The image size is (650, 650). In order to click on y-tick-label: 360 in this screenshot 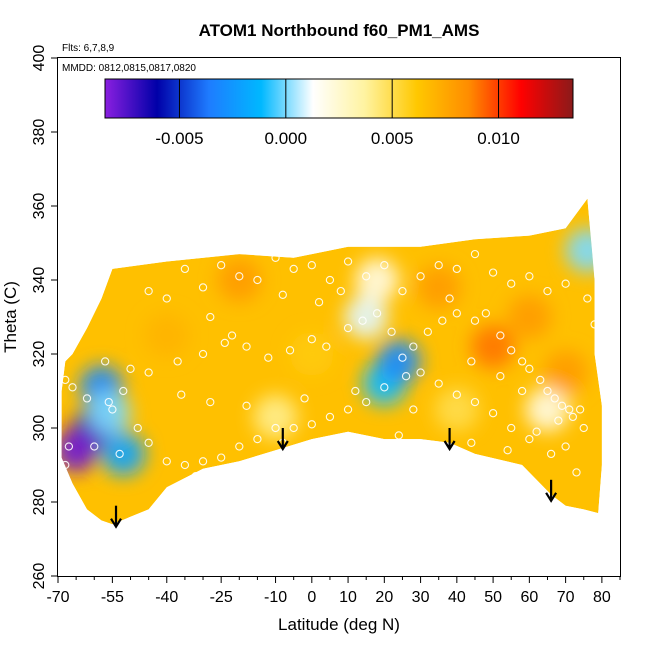, I will do `click(39, 206)`.